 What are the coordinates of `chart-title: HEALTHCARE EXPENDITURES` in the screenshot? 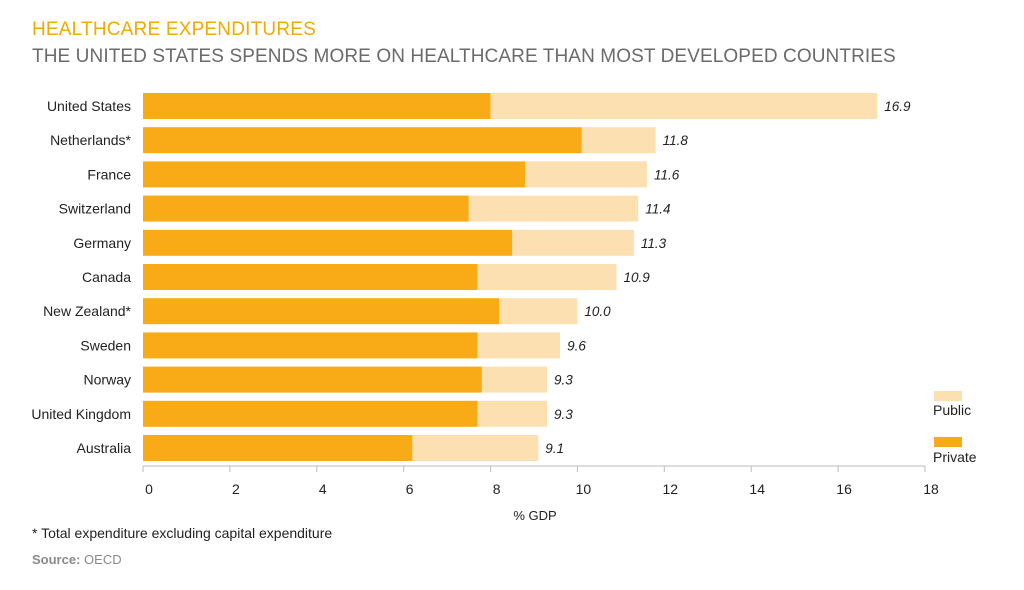 It's located at (174, 29).